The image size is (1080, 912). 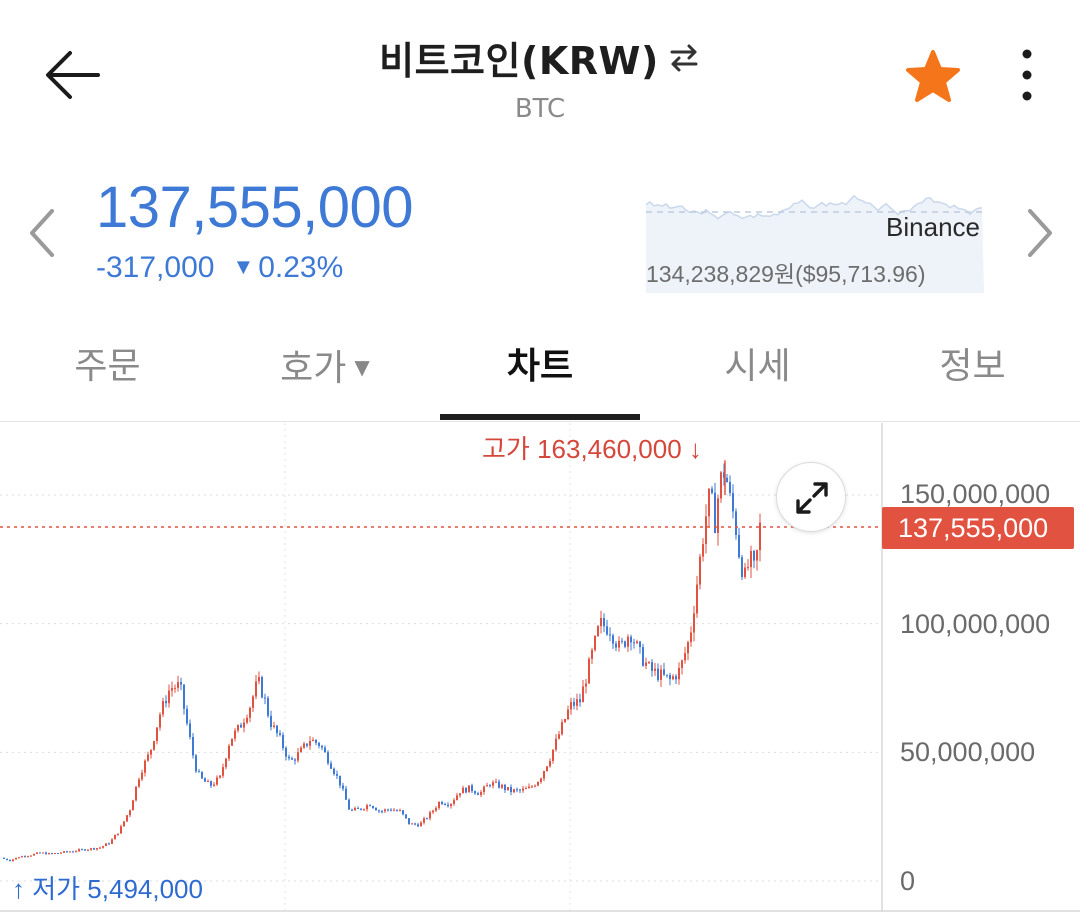 I want to click on coin-symbol: BTC, so click(x=540, y=109).